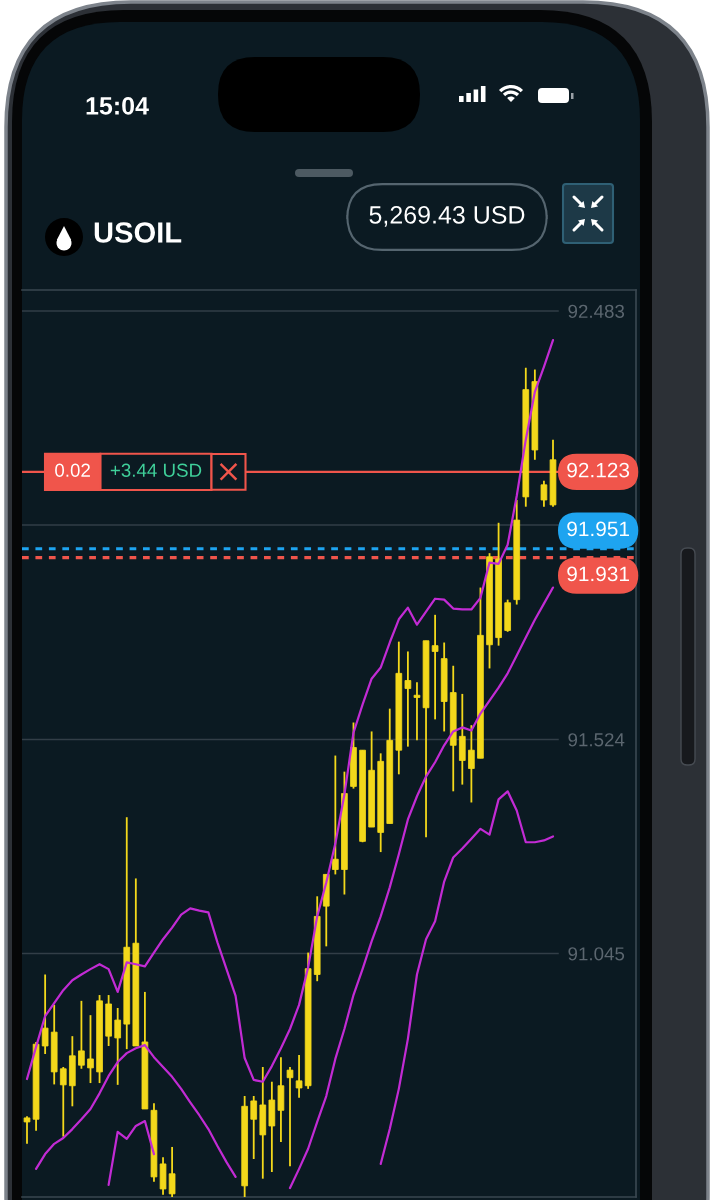 The width and height of the screenshot is (716, 1200). Describe the element at coordinates (596, 740) in the screenshot. I see `y-tick-label: 91.524` at that location.